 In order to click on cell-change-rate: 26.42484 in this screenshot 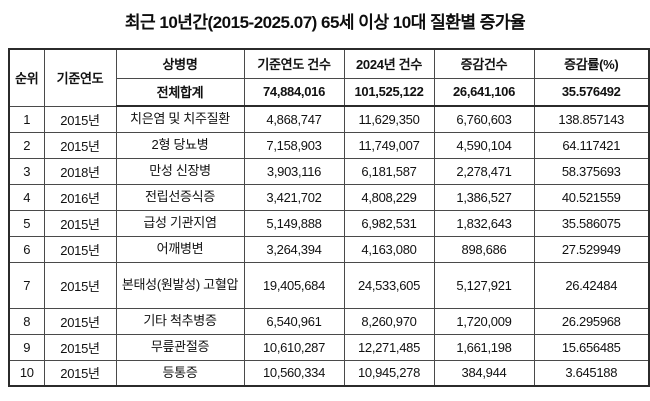, I will do `click(591, 285)`.